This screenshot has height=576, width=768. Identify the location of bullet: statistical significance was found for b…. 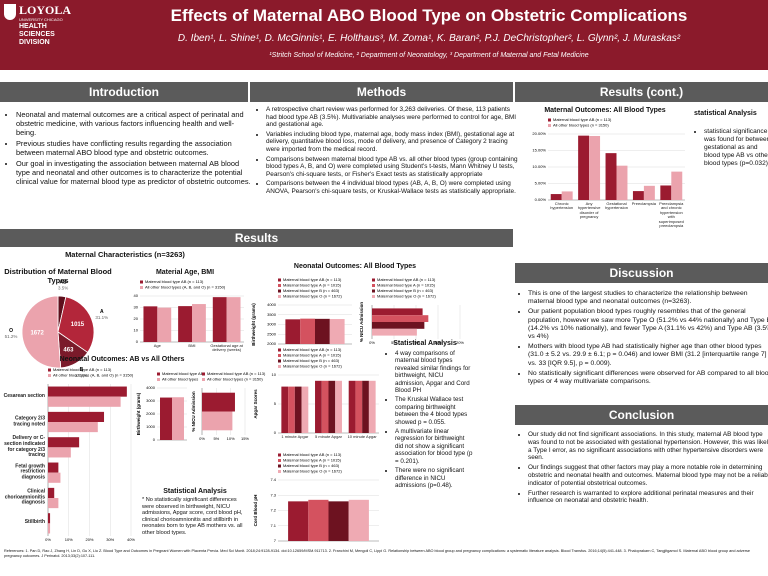
(736, 148).